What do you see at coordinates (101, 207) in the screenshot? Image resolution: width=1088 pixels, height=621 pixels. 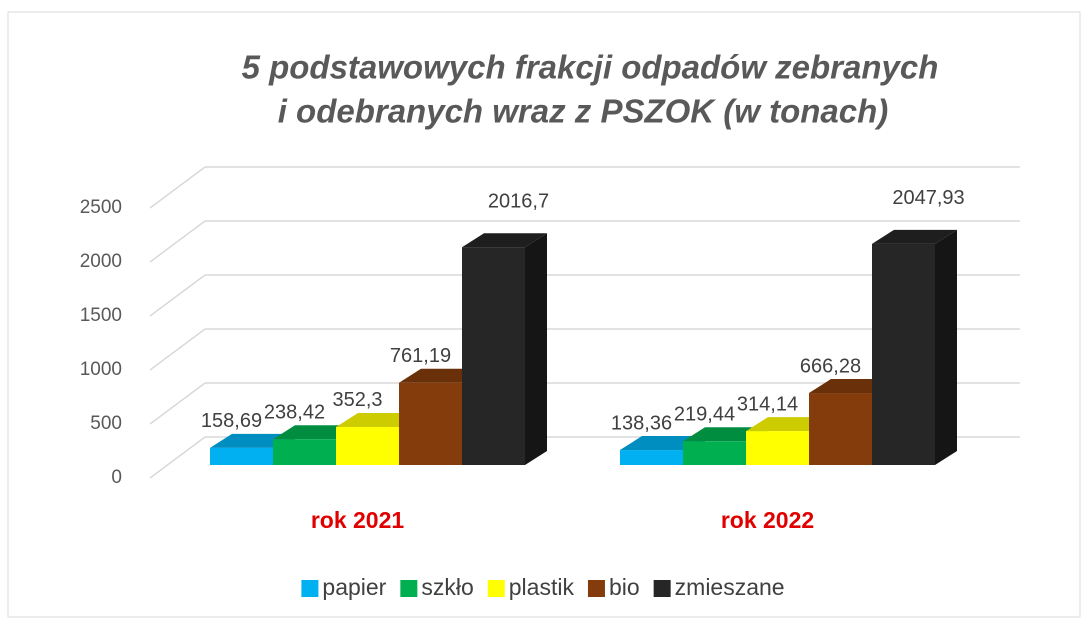 I see `y-tick-label: 2500` at bounding box center [101, 207].